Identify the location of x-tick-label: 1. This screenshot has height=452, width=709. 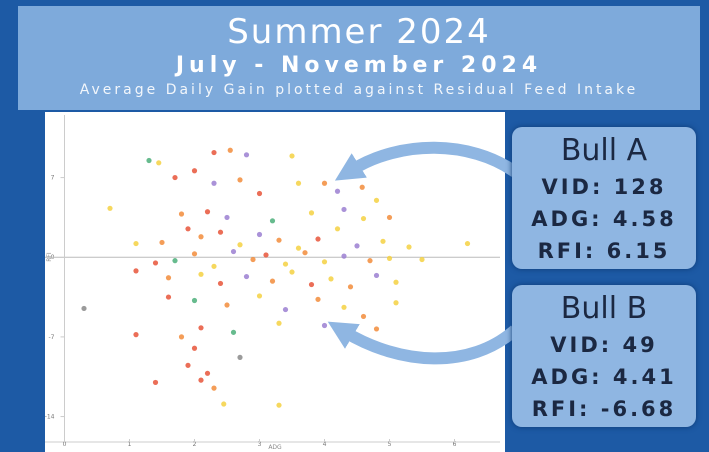
(130, 444).